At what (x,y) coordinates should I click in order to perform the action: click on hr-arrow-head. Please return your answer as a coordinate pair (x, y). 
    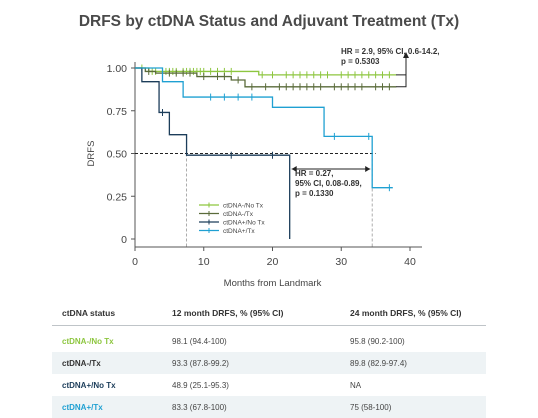
    Looking at the image, I should click on (406, 55).